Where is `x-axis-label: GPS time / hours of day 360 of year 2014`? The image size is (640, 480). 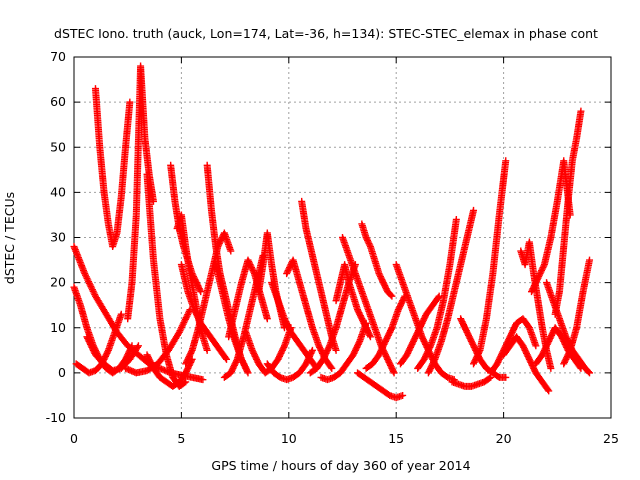 x-axis-label: GPS time / hours of day 360 of year 2014 is located at coordinates (340, 465).